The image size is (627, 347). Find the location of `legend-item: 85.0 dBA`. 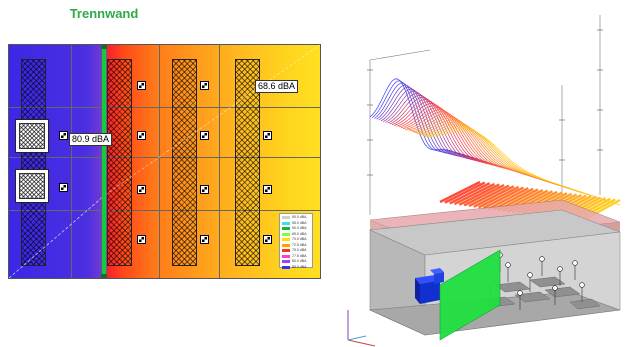

legend-item: 85.0 dBA is located at coordinates (296, 268).